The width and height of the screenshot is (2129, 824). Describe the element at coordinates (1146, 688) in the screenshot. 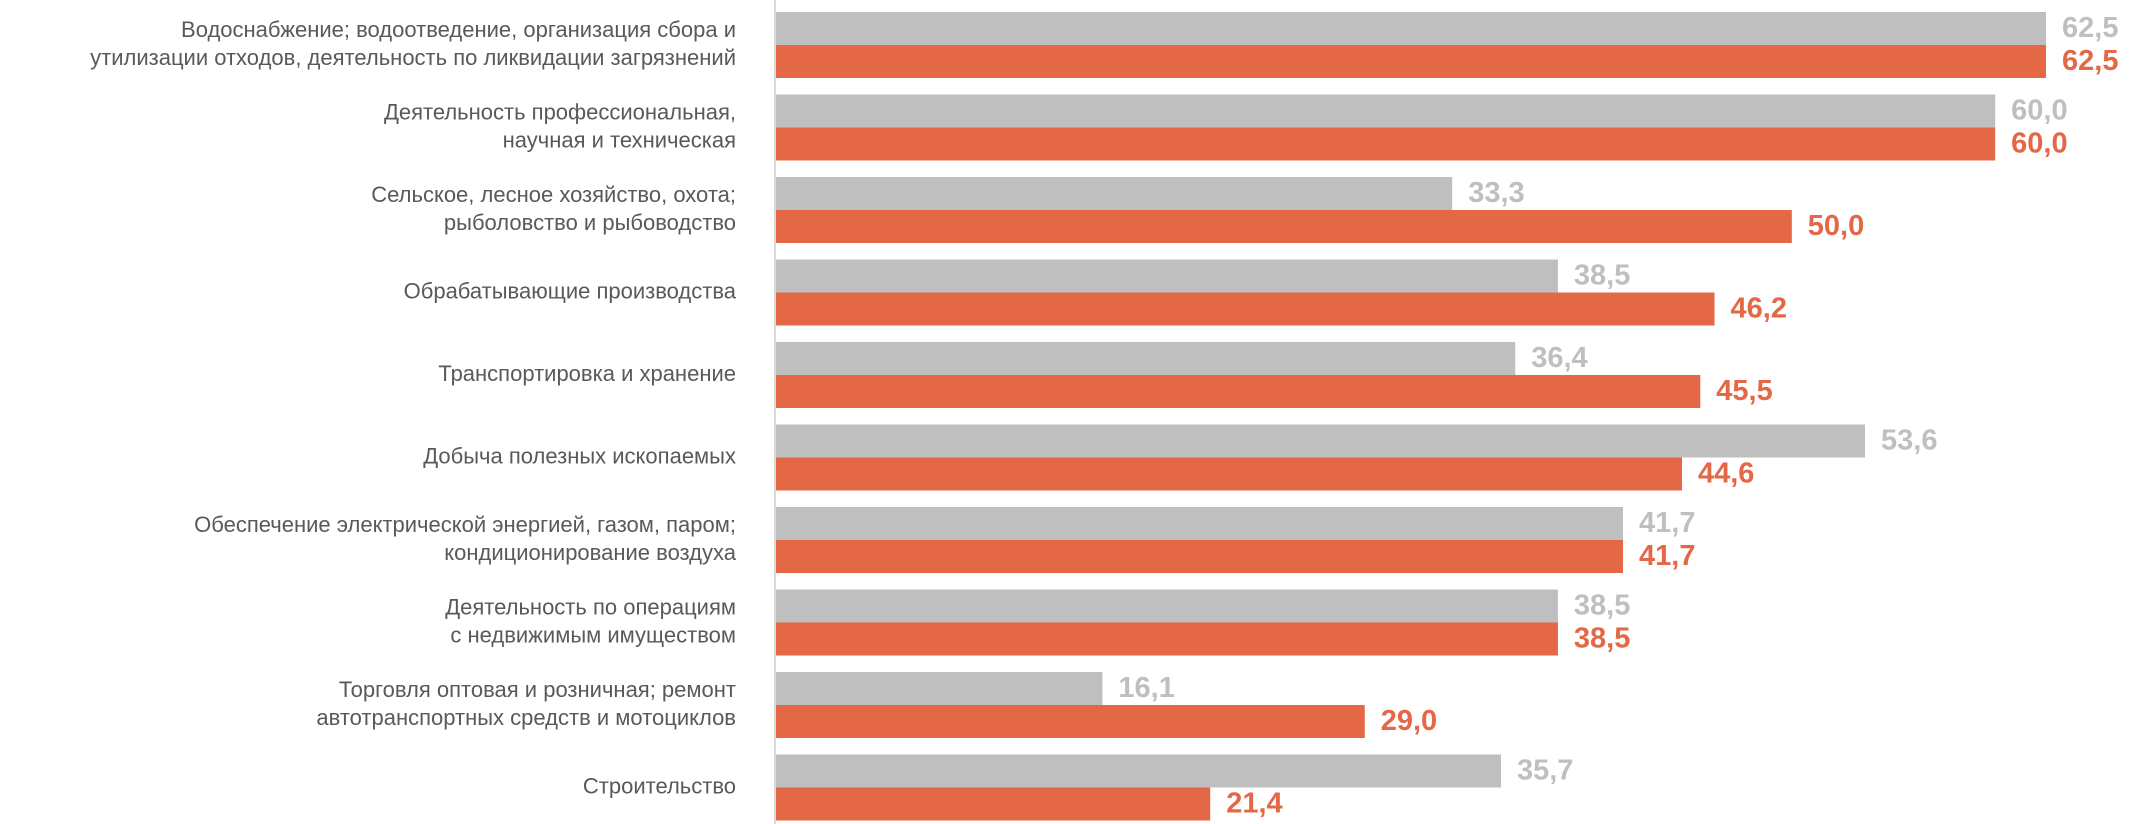

I see `data-label-s0-8: 16,1` at that location.